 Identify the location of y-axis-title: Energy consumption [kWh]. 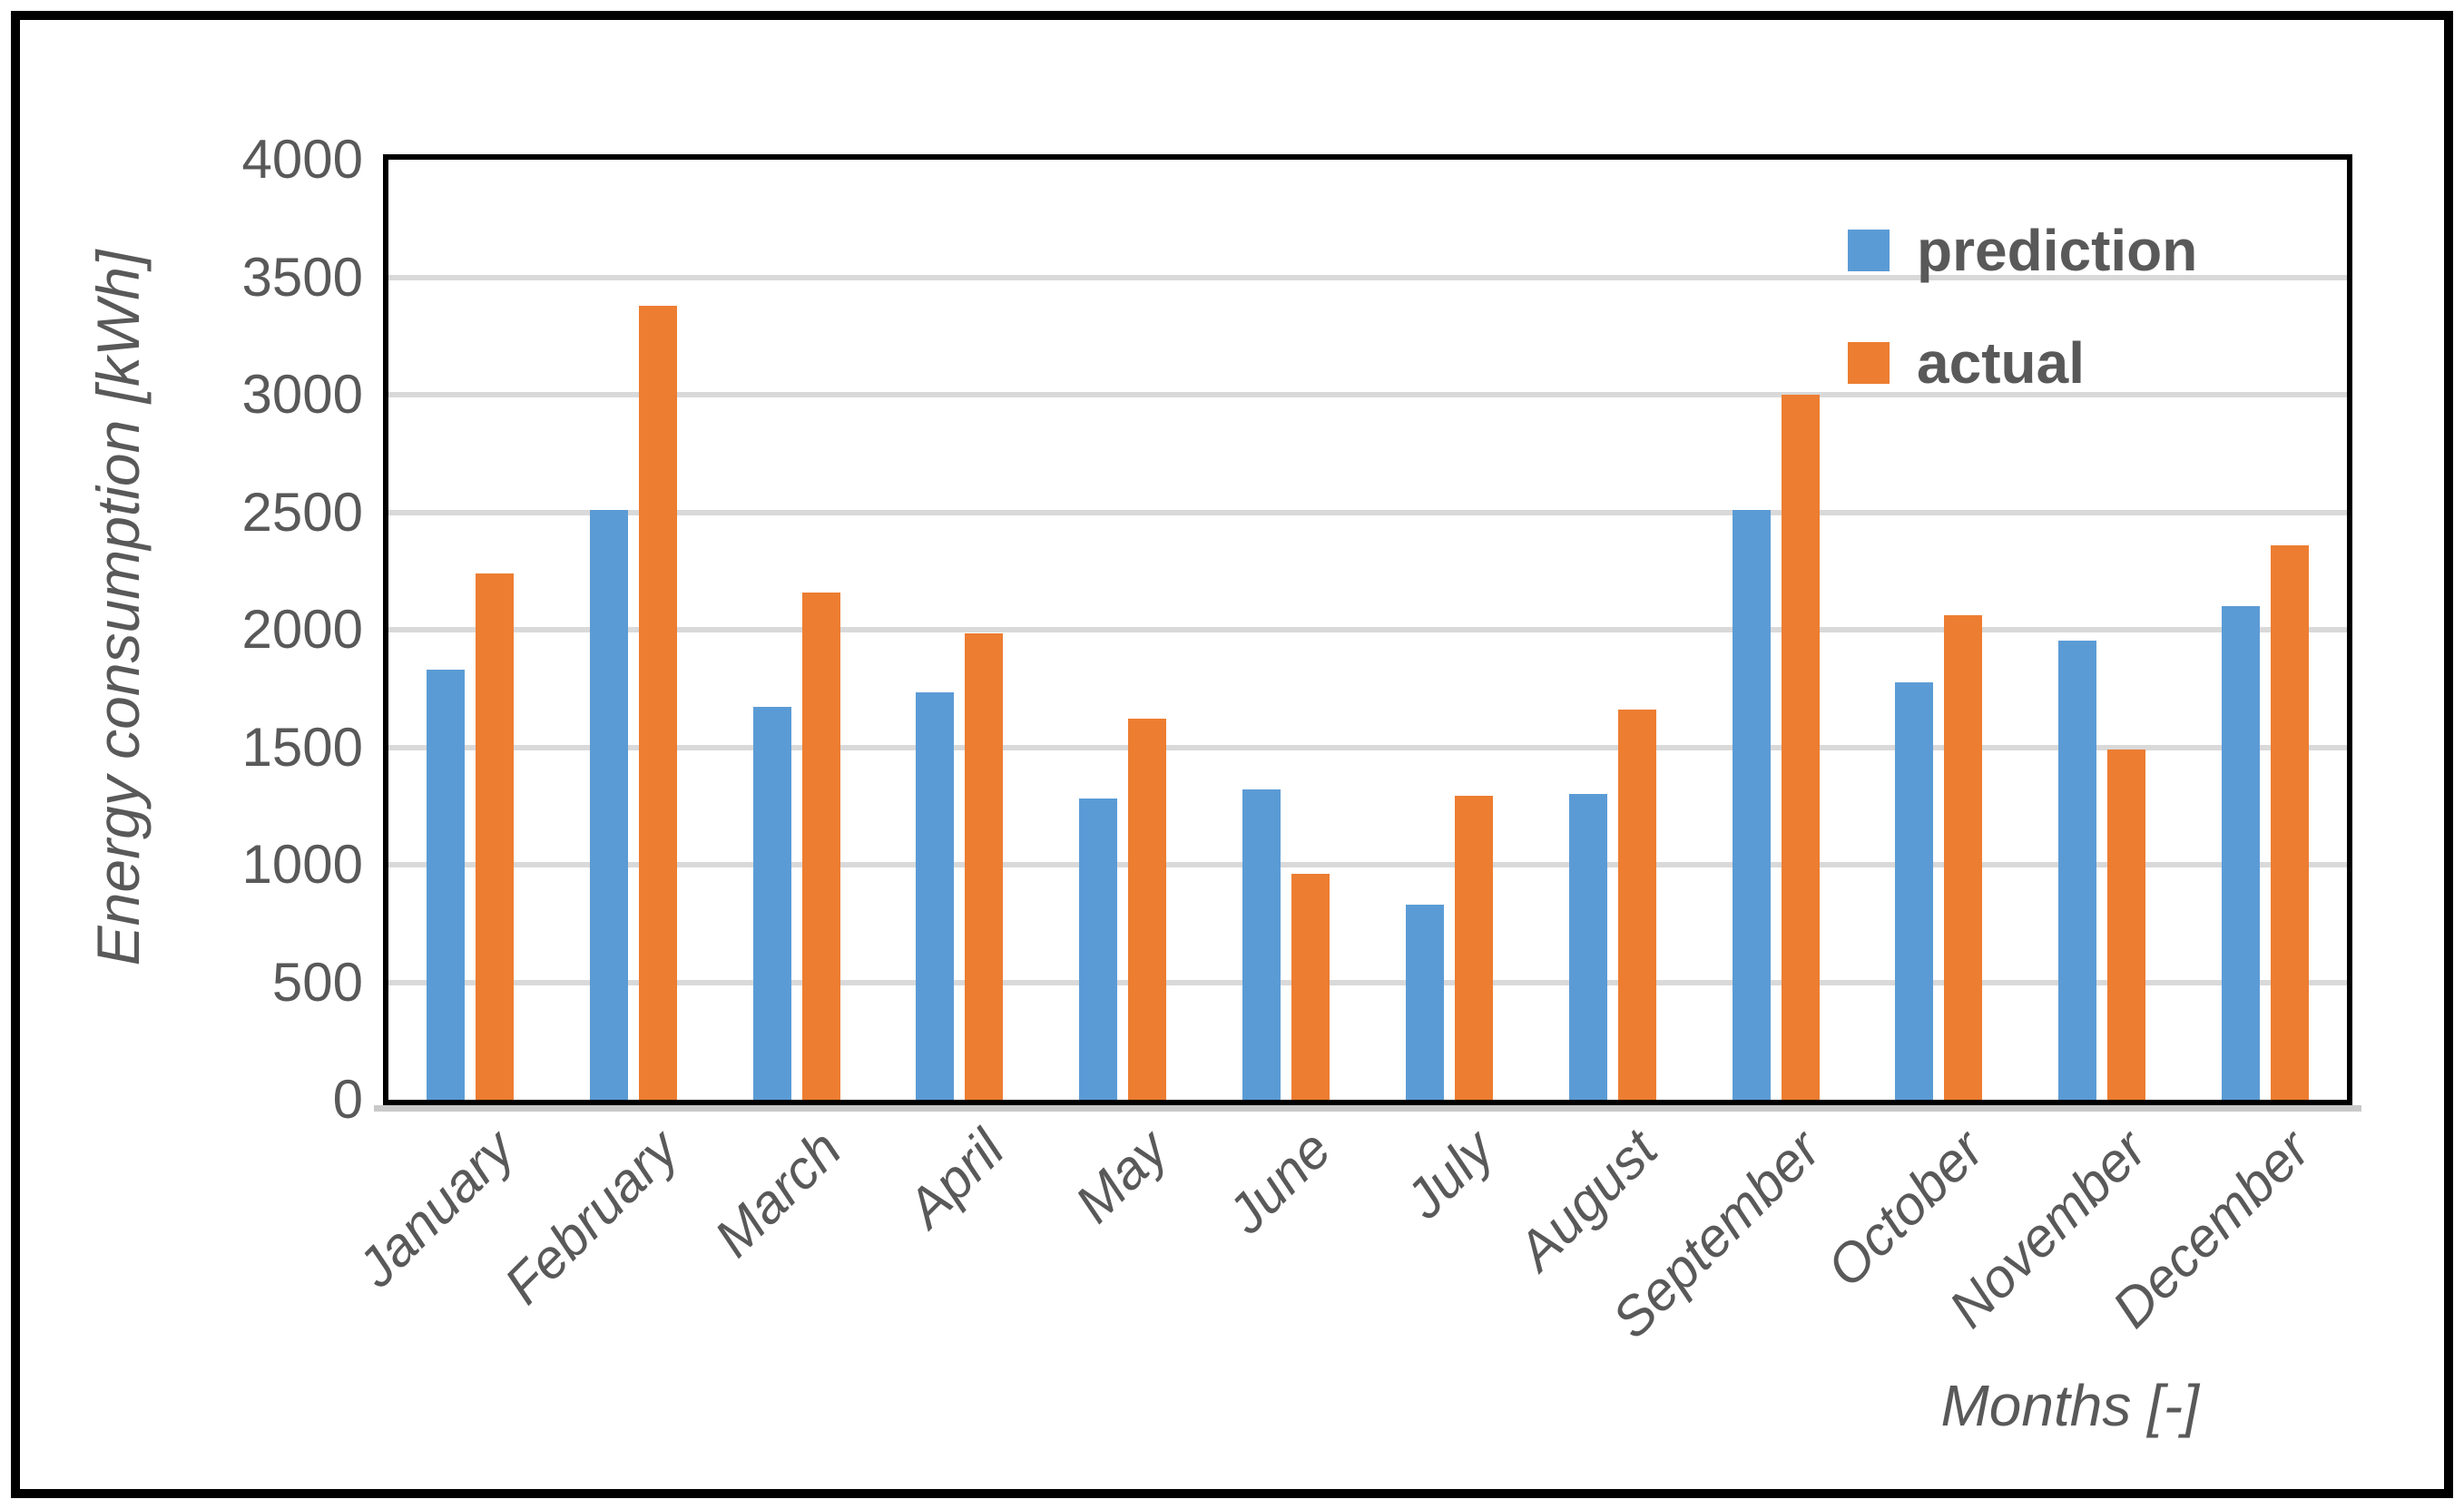
(118, 608).